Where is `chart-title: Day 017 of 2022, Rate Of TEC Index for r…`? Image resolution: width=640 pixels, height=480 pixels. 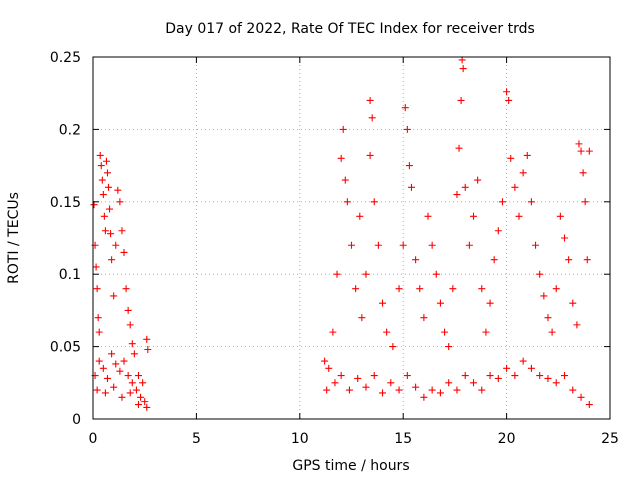
chart-title: Day 017 of 2022, Rate Of TEC Index for r… is located at coordinates (350, 29).